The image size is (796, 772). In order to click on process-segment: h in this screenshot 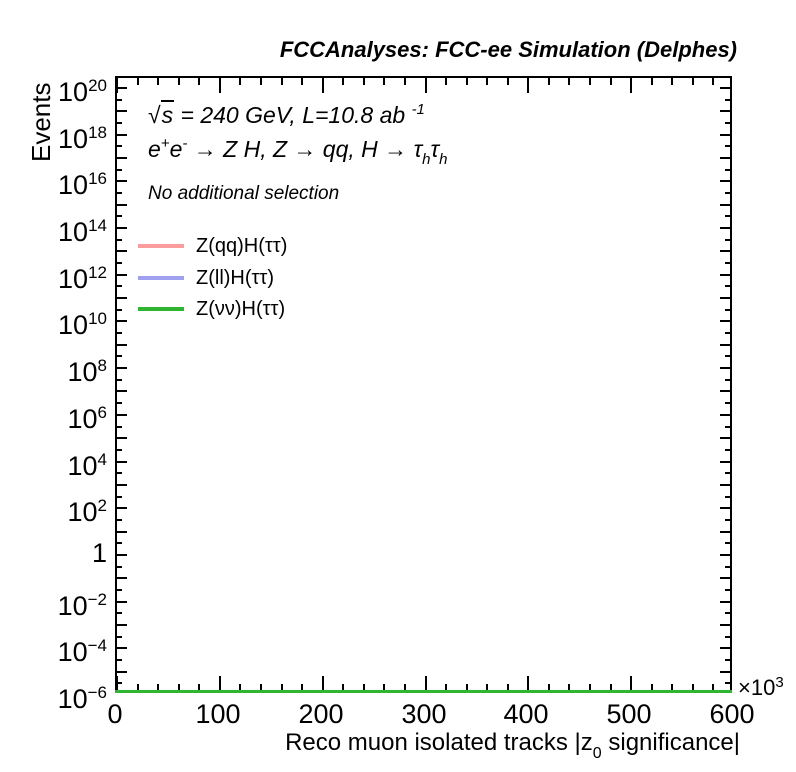, I will do `click(443, 159)`.